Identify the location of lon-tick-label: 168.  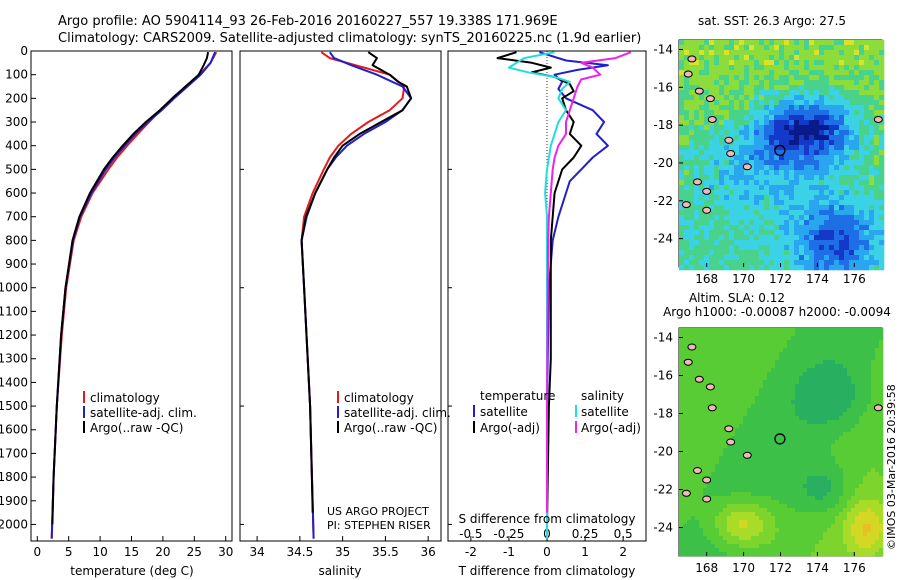
(706, 568).